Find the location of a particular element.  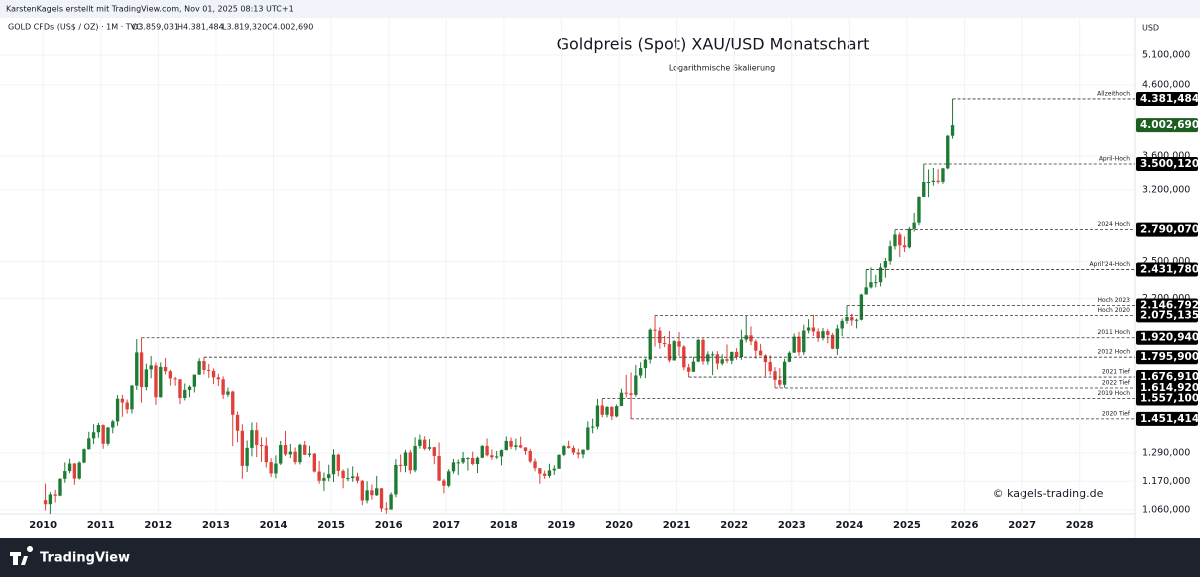

ohlc-label: H4.381,484 is located at coordinates (200, 27).